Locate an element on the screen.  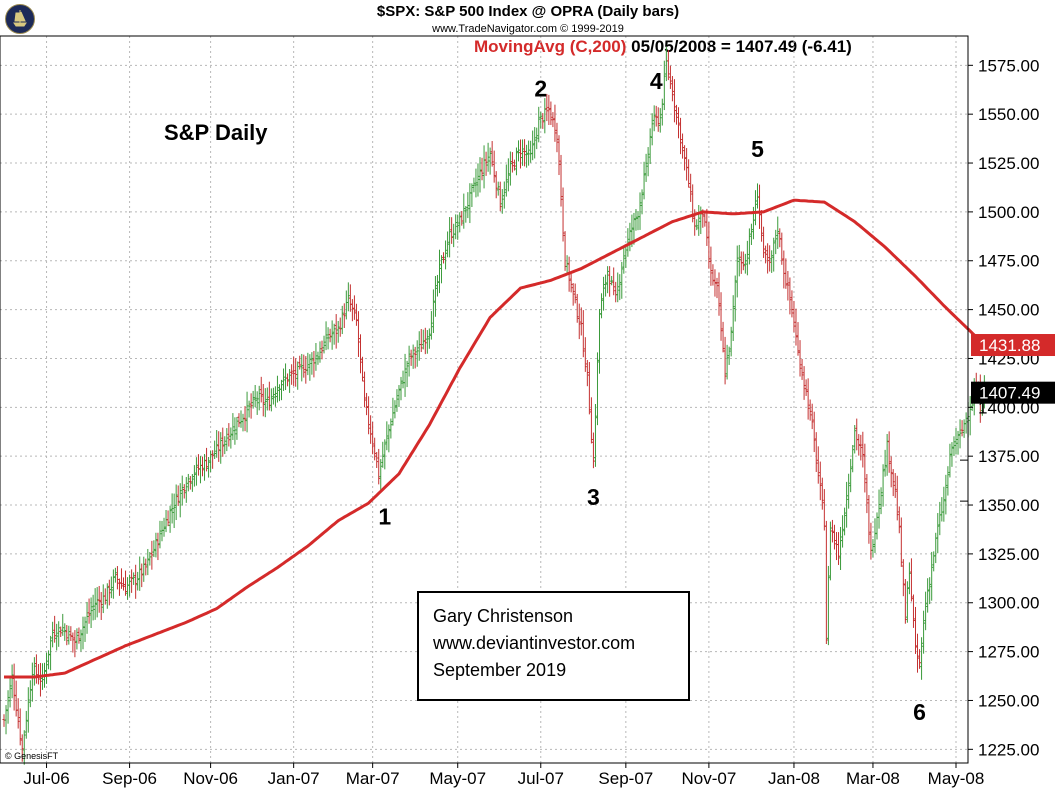
moving-average-last-tag-bg is located at coordinates (1013, 345).